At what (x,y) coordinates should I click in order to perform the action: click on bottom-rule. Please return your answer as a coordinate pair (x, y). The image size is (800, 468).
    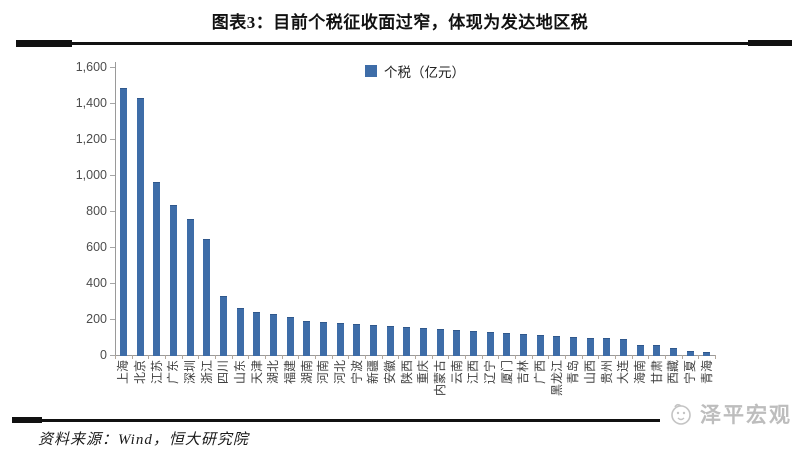
    Looking at the image, I should click on (401, 420).